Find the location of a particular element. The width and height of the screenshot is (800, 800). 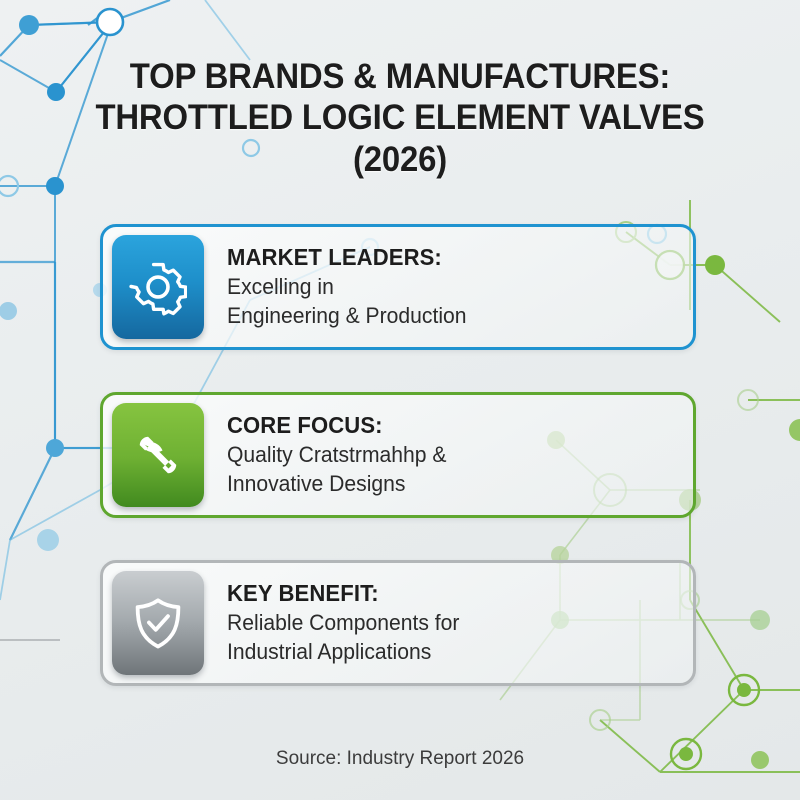

card-heading-market-leaders: MARKET LEADERS: is located at coordinates (334, 257).